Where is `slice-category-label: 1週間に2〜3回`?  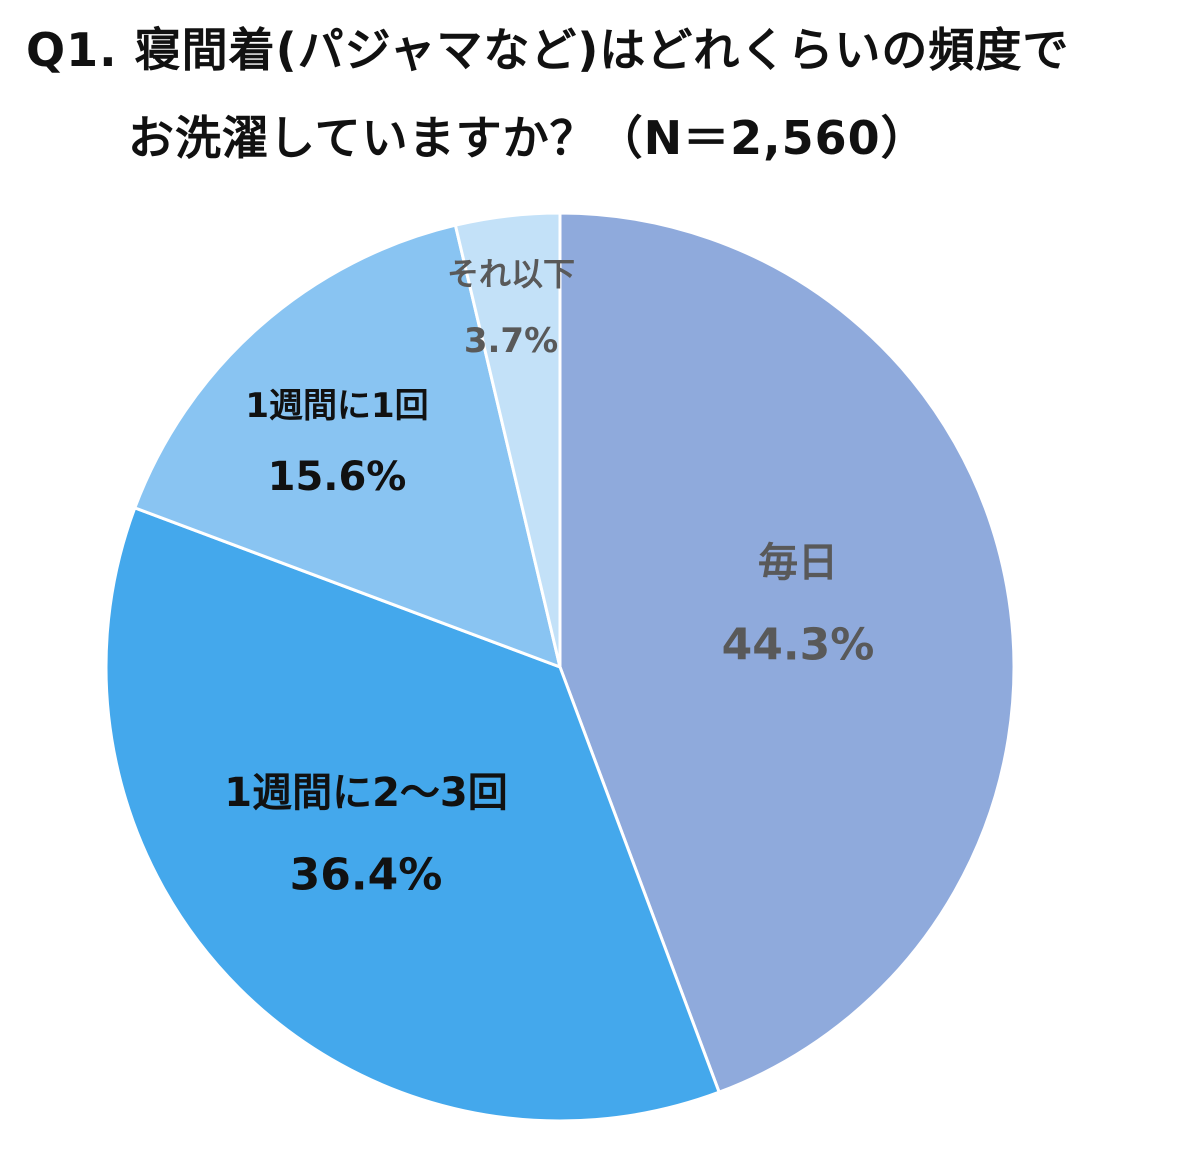
slice-category-label: 1週間に2〜3回 is located at coordinates (366, 793).